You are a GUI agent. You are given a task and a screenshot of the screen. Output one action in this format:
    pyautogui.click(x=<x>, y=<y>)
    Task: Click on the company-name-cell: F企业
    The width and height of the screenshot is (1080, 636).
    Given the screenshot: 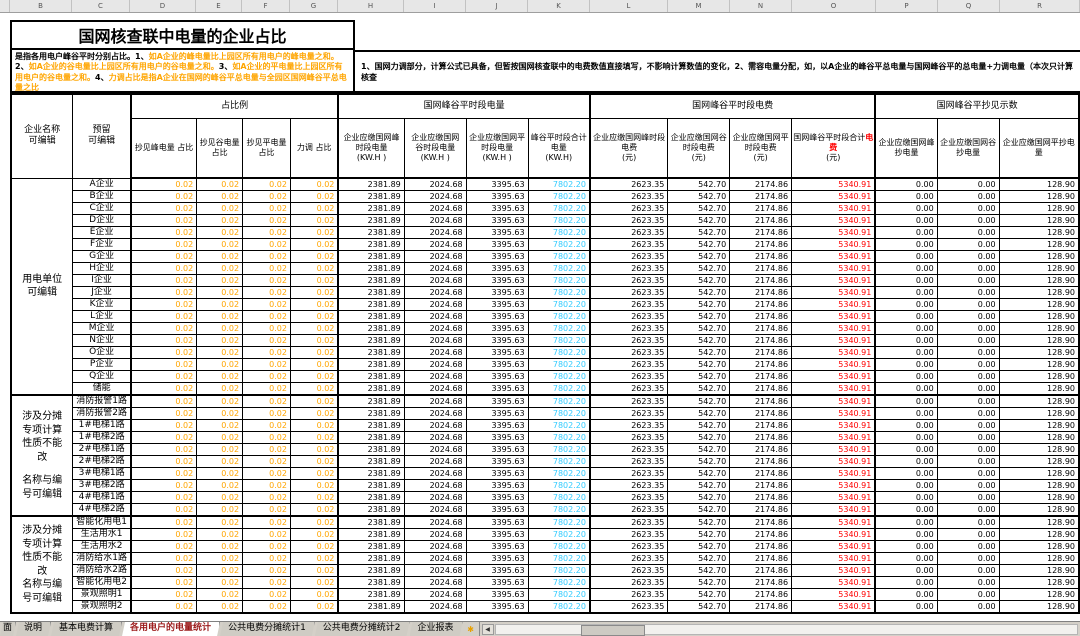 What is the action you would take?
    pyautogui.click(x=102, y=244)
    